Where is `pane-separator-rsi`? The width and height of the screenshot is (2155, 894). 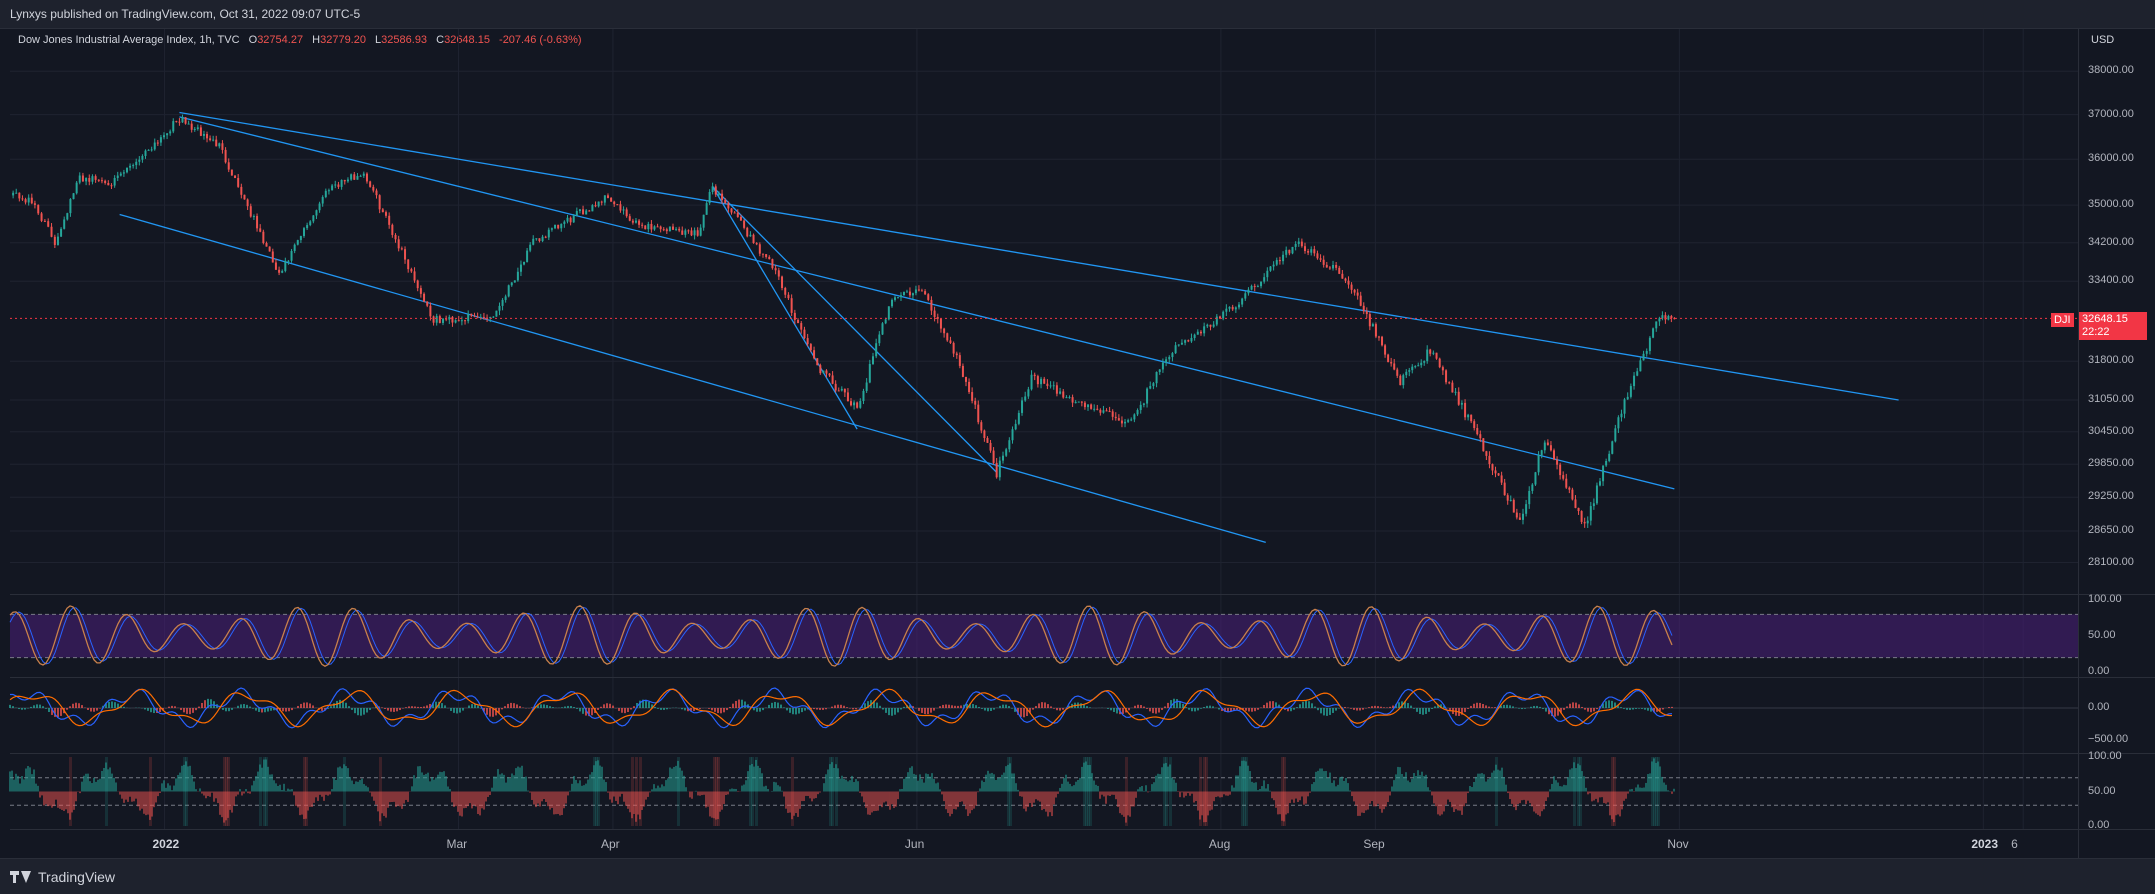 pane-separator-rsi is located at coordinates (1082, 594).